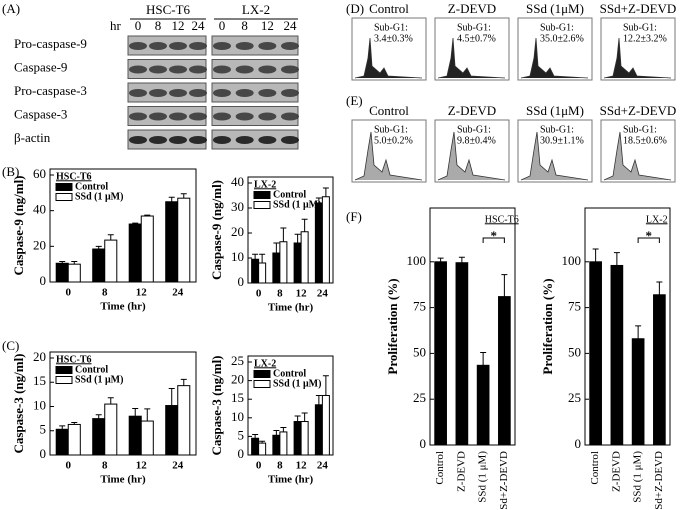  Describe the element at coordinates (138, 25) in the screenshot. I see `time-label: 0` at that location.